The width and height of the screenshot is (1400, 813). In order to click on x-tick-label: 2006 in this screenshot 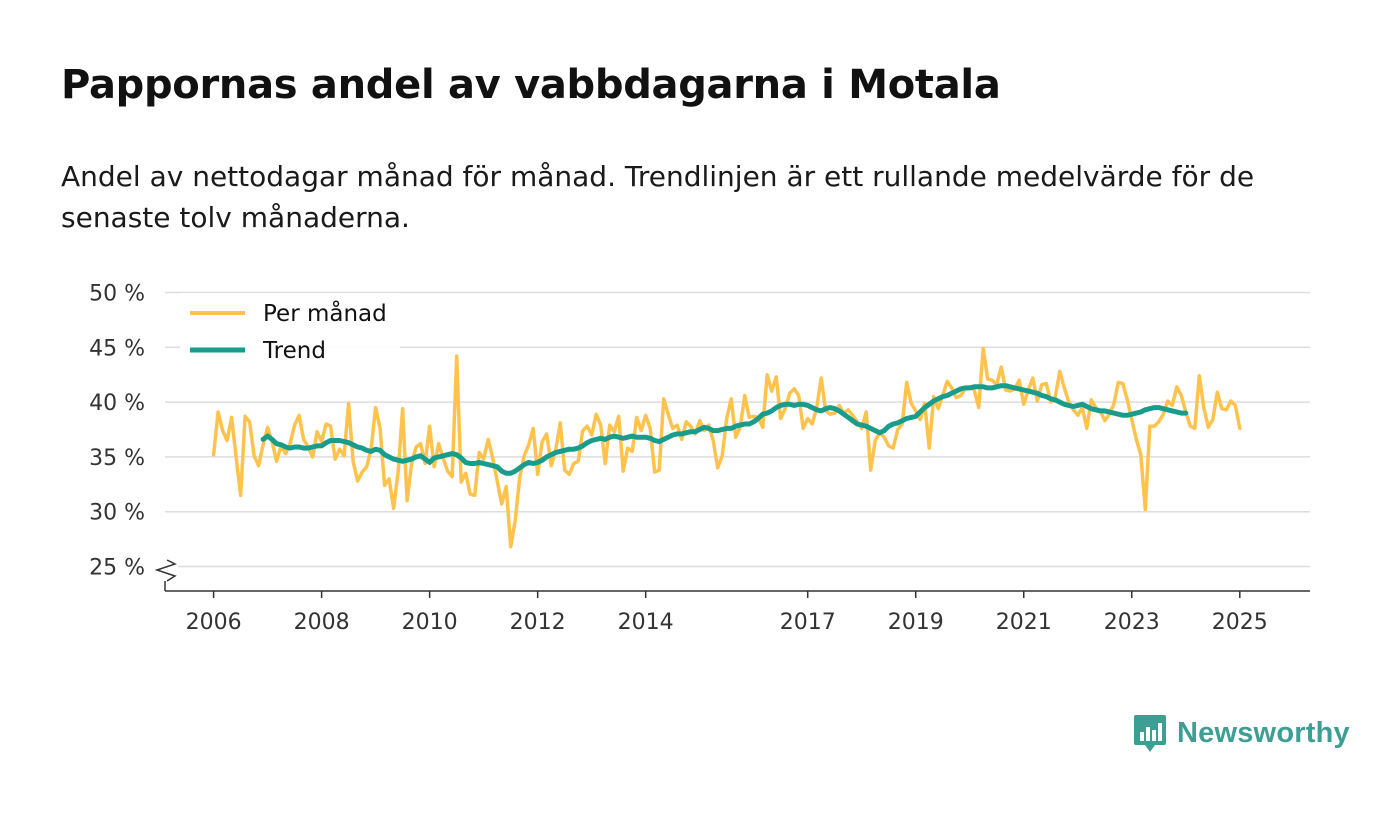, I will do `click(214, 622)`.